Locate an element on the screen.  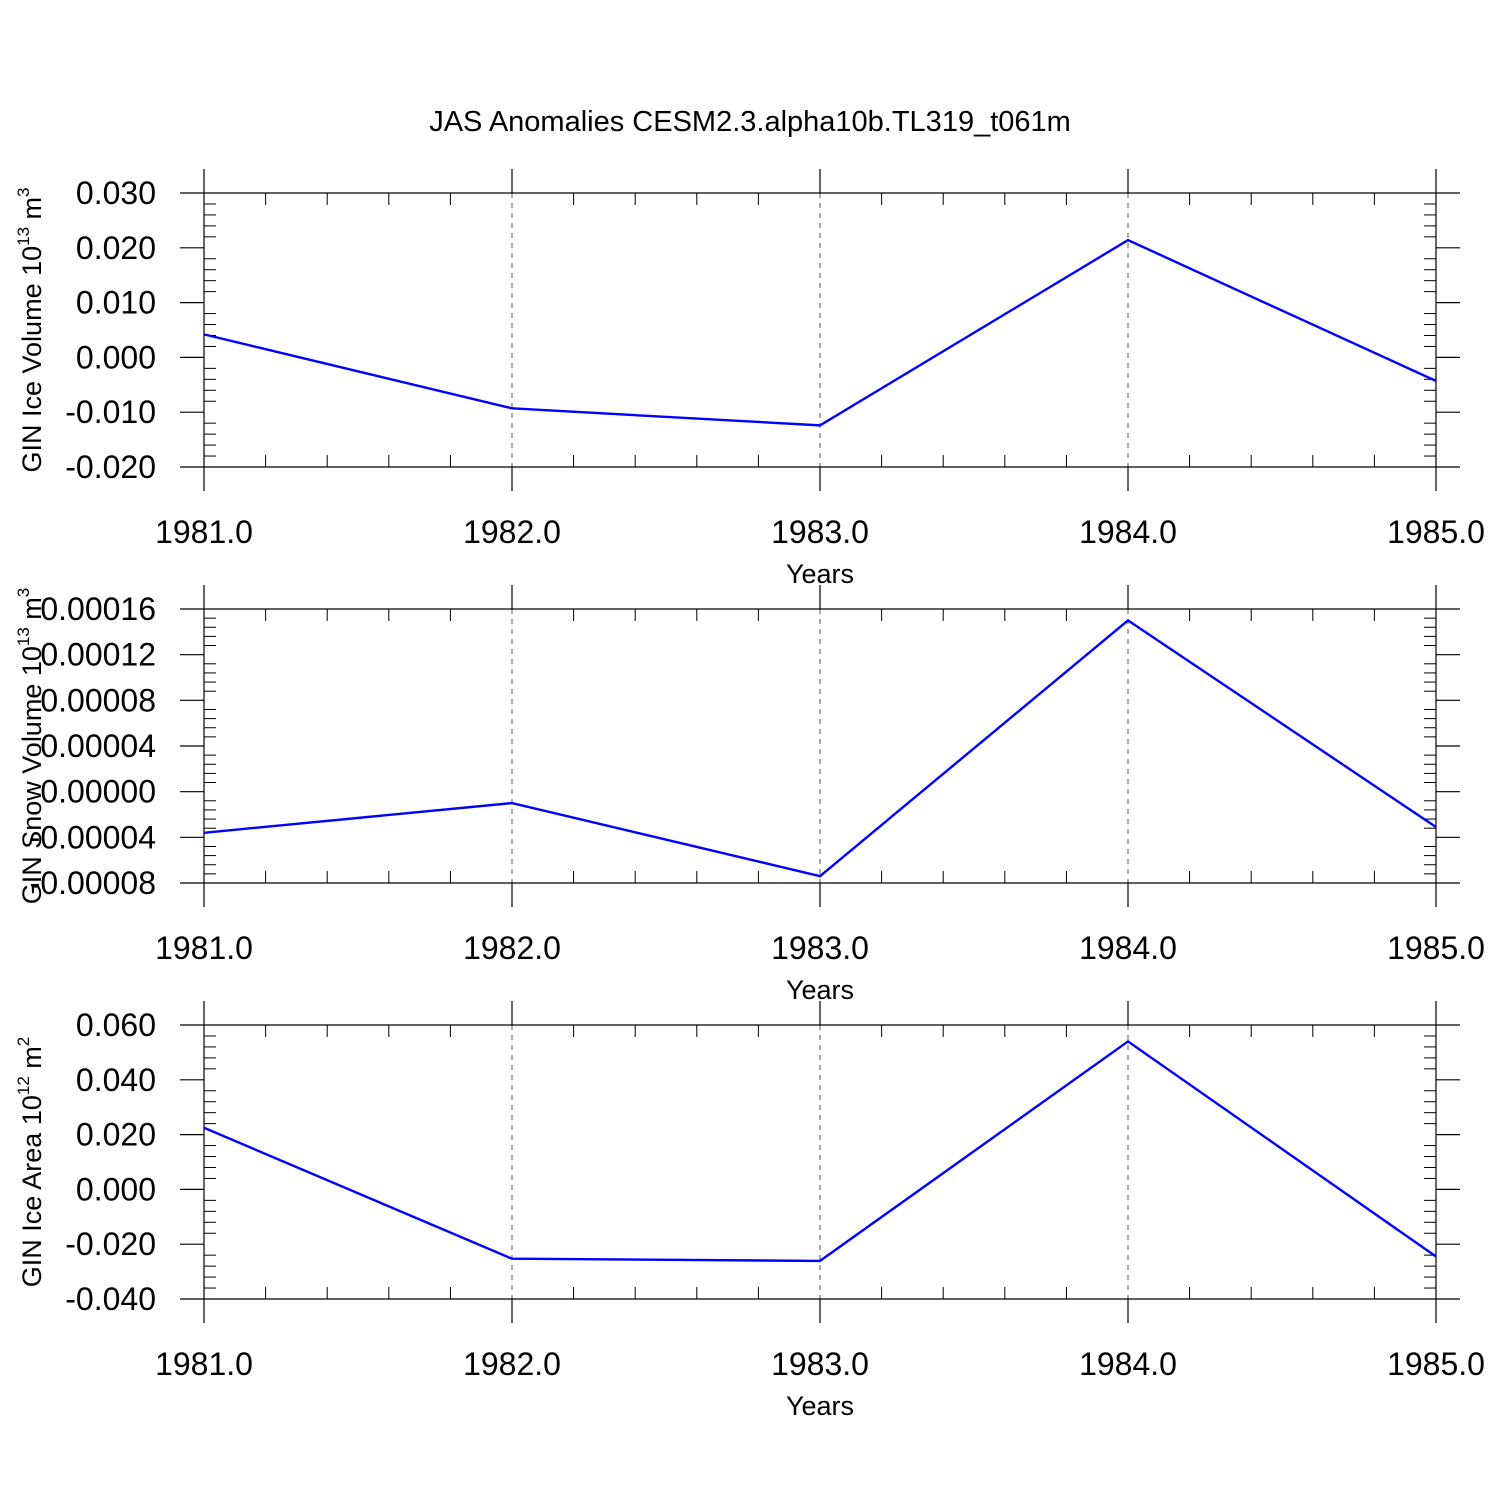
y-axis-title: GIN Snow Volume 1013 m3 is located at coordinates (30, 746).